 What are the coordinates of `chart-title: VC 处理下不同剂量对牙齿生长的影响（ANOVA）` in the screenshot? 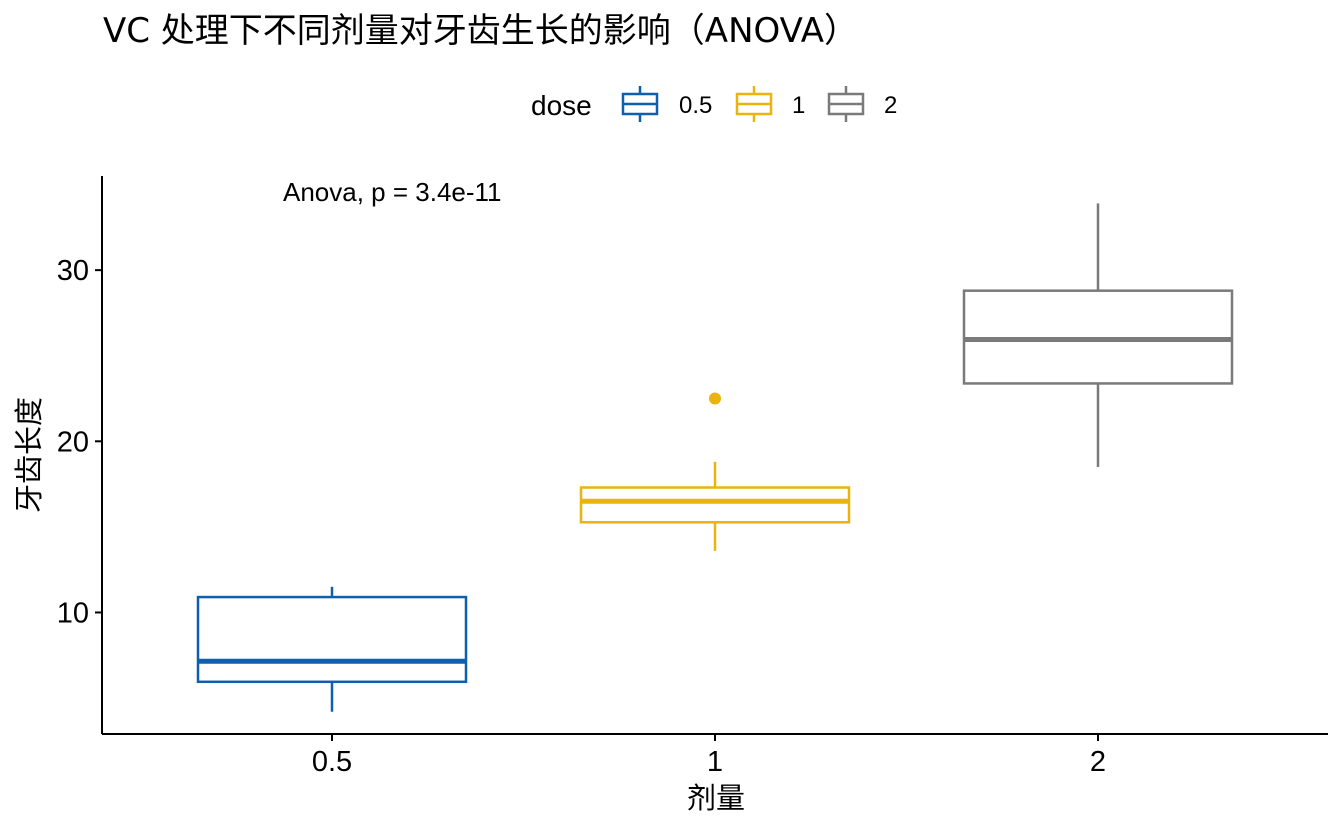 It's located at (480, 31).